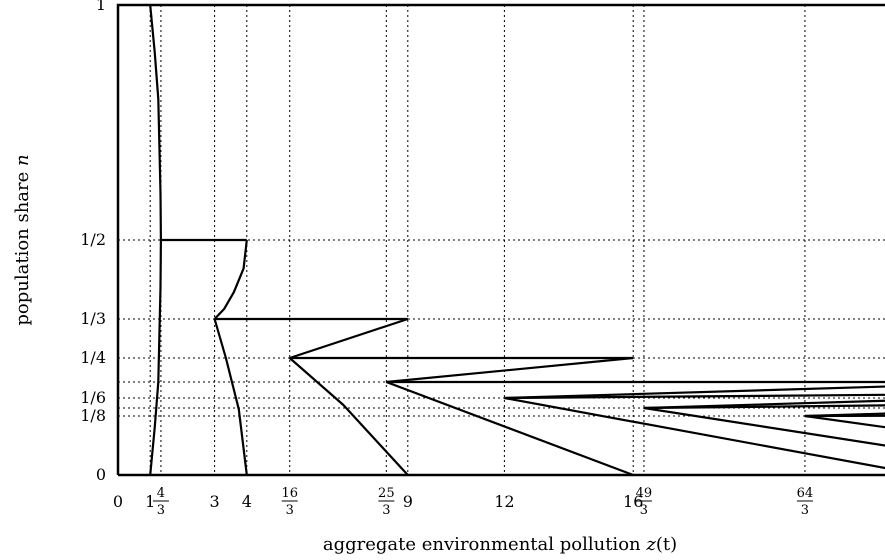  Describe the element at coordinates (805, 502) in the screenshot. I see `x-tick-fraction: 643` at that location.